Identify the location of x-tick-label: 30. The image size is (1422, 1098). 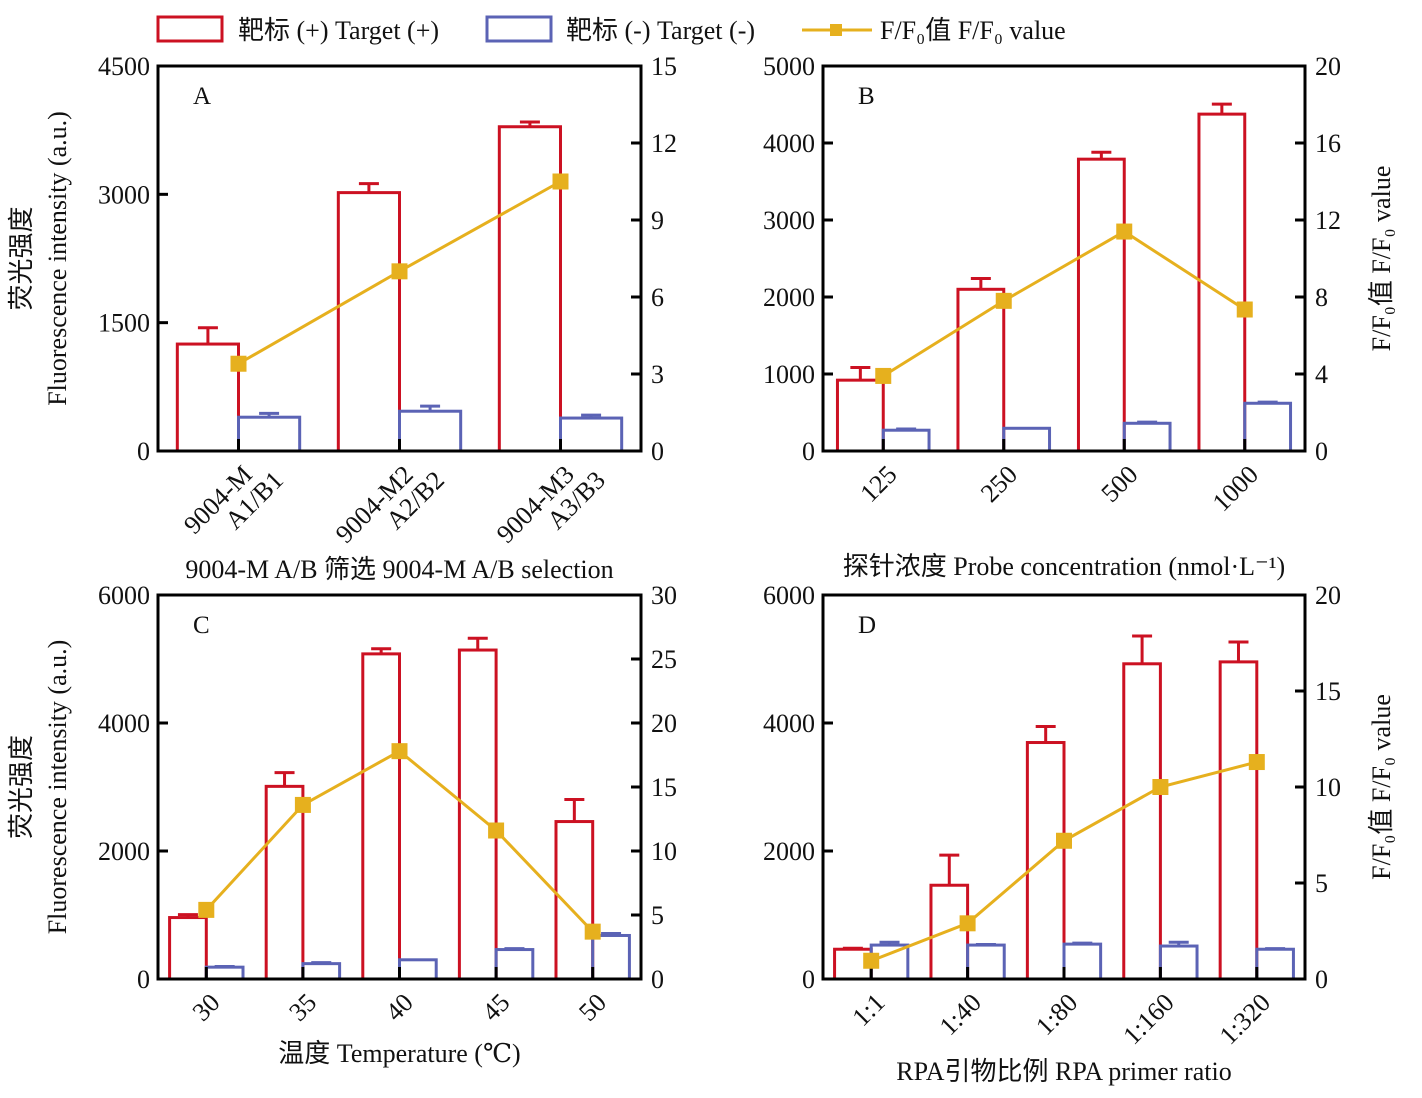
(206, 1007).